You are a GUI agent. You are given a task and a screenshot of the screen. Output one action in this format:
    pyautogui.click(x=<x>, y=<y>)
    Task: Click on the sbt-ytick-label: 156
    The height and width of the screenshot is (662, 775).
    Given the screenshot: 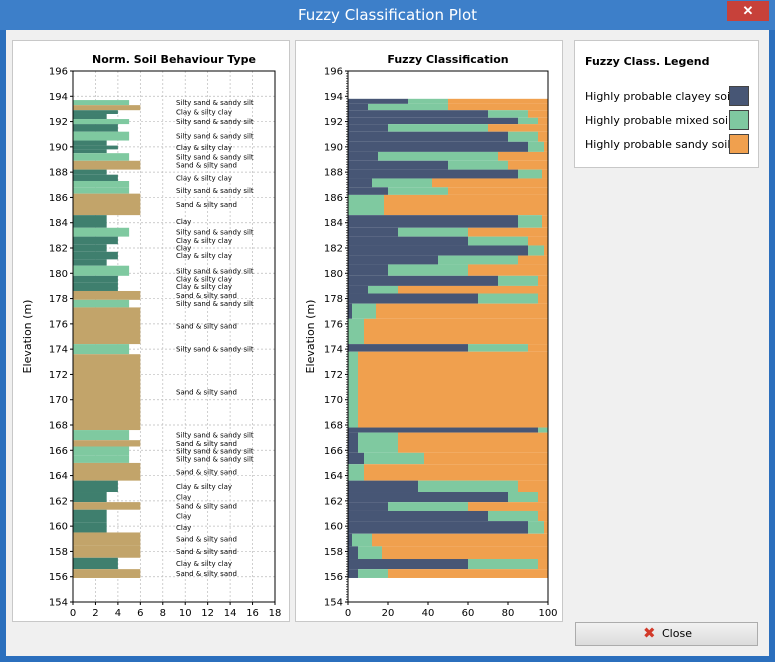 What is the action you would take?
    pyautogui.click(x=58, y=577)
    